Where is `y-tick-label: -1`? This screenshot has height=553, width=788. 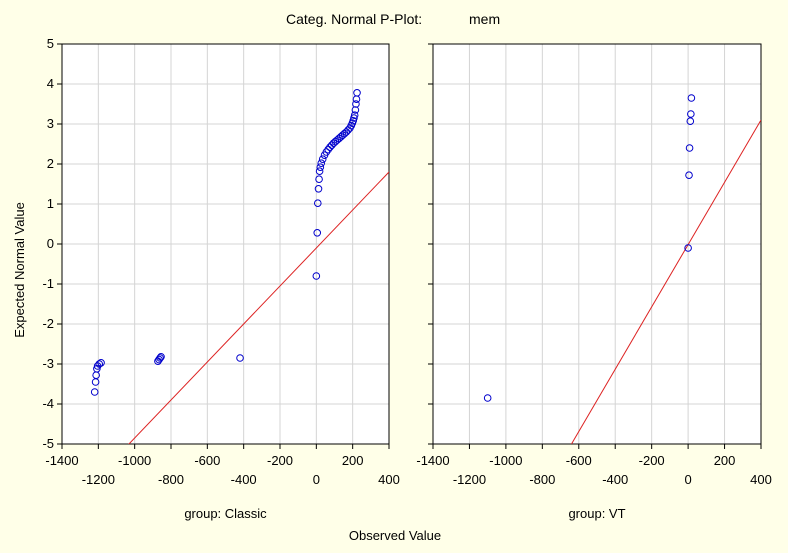 y-tick-label: -1 is located at coordinates (48, 283).